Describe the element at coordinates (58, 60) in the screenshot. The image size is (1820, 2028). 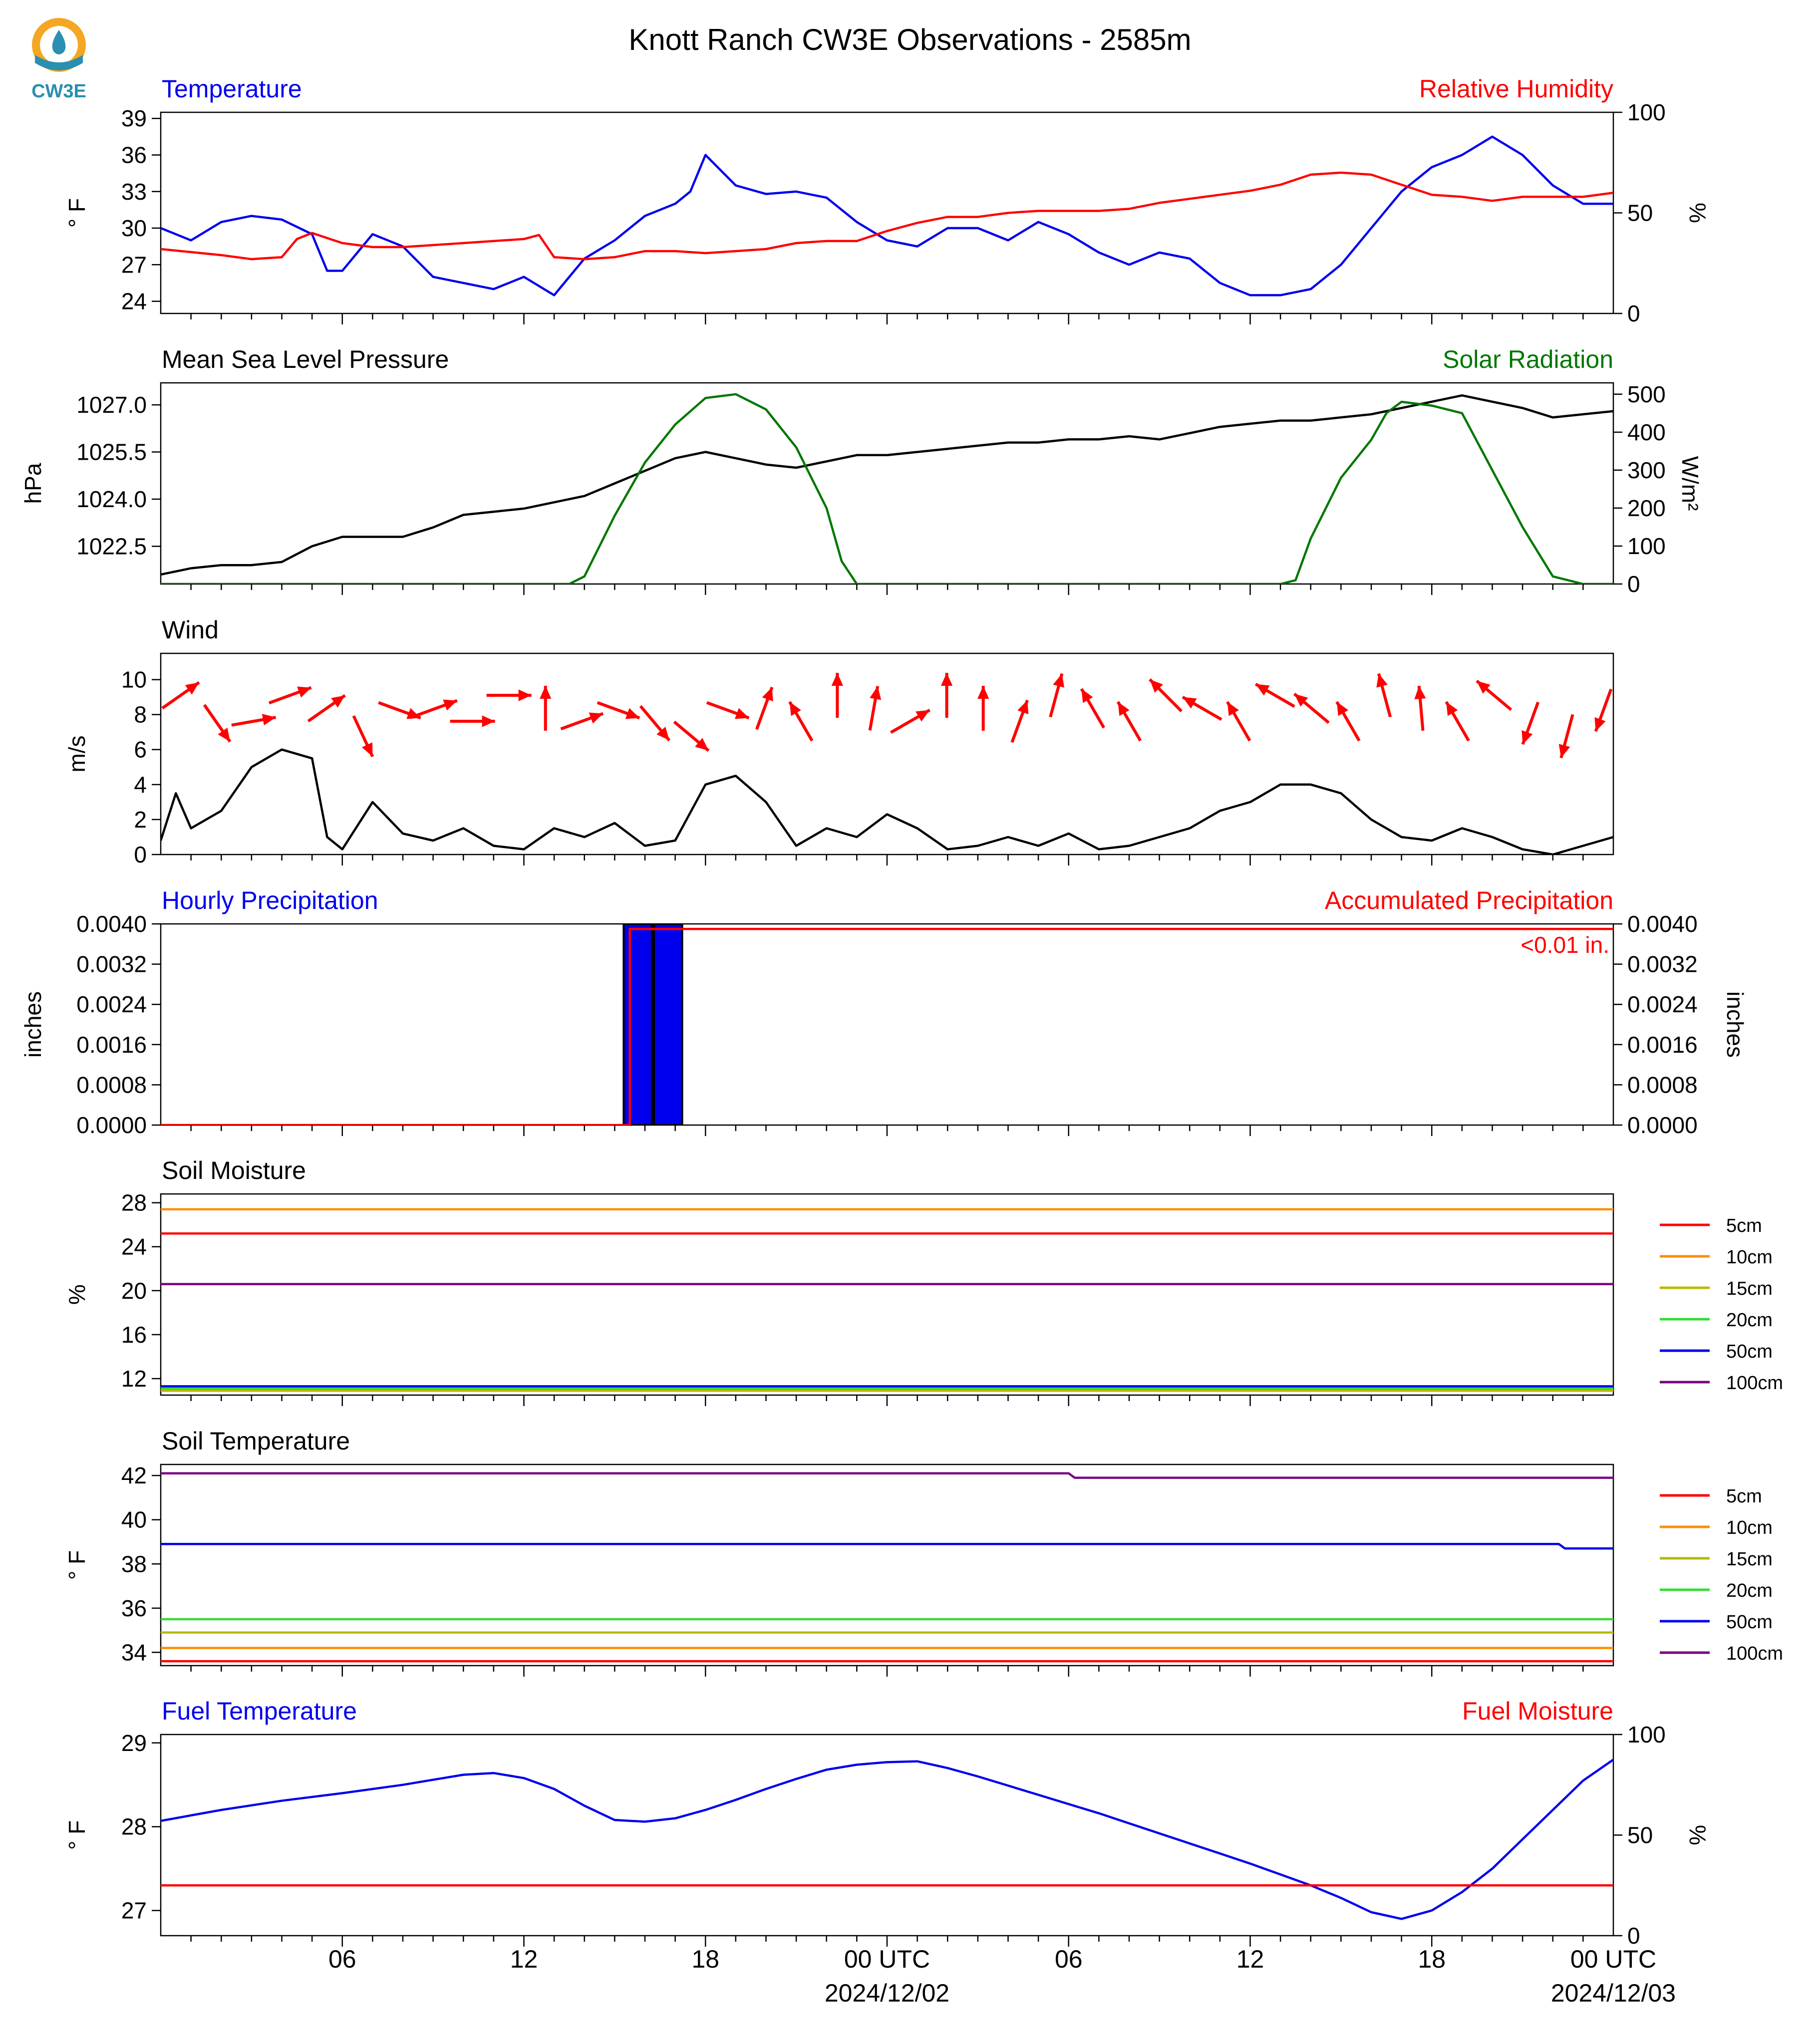
I see `cw3e-logo: CW3E` at that location.